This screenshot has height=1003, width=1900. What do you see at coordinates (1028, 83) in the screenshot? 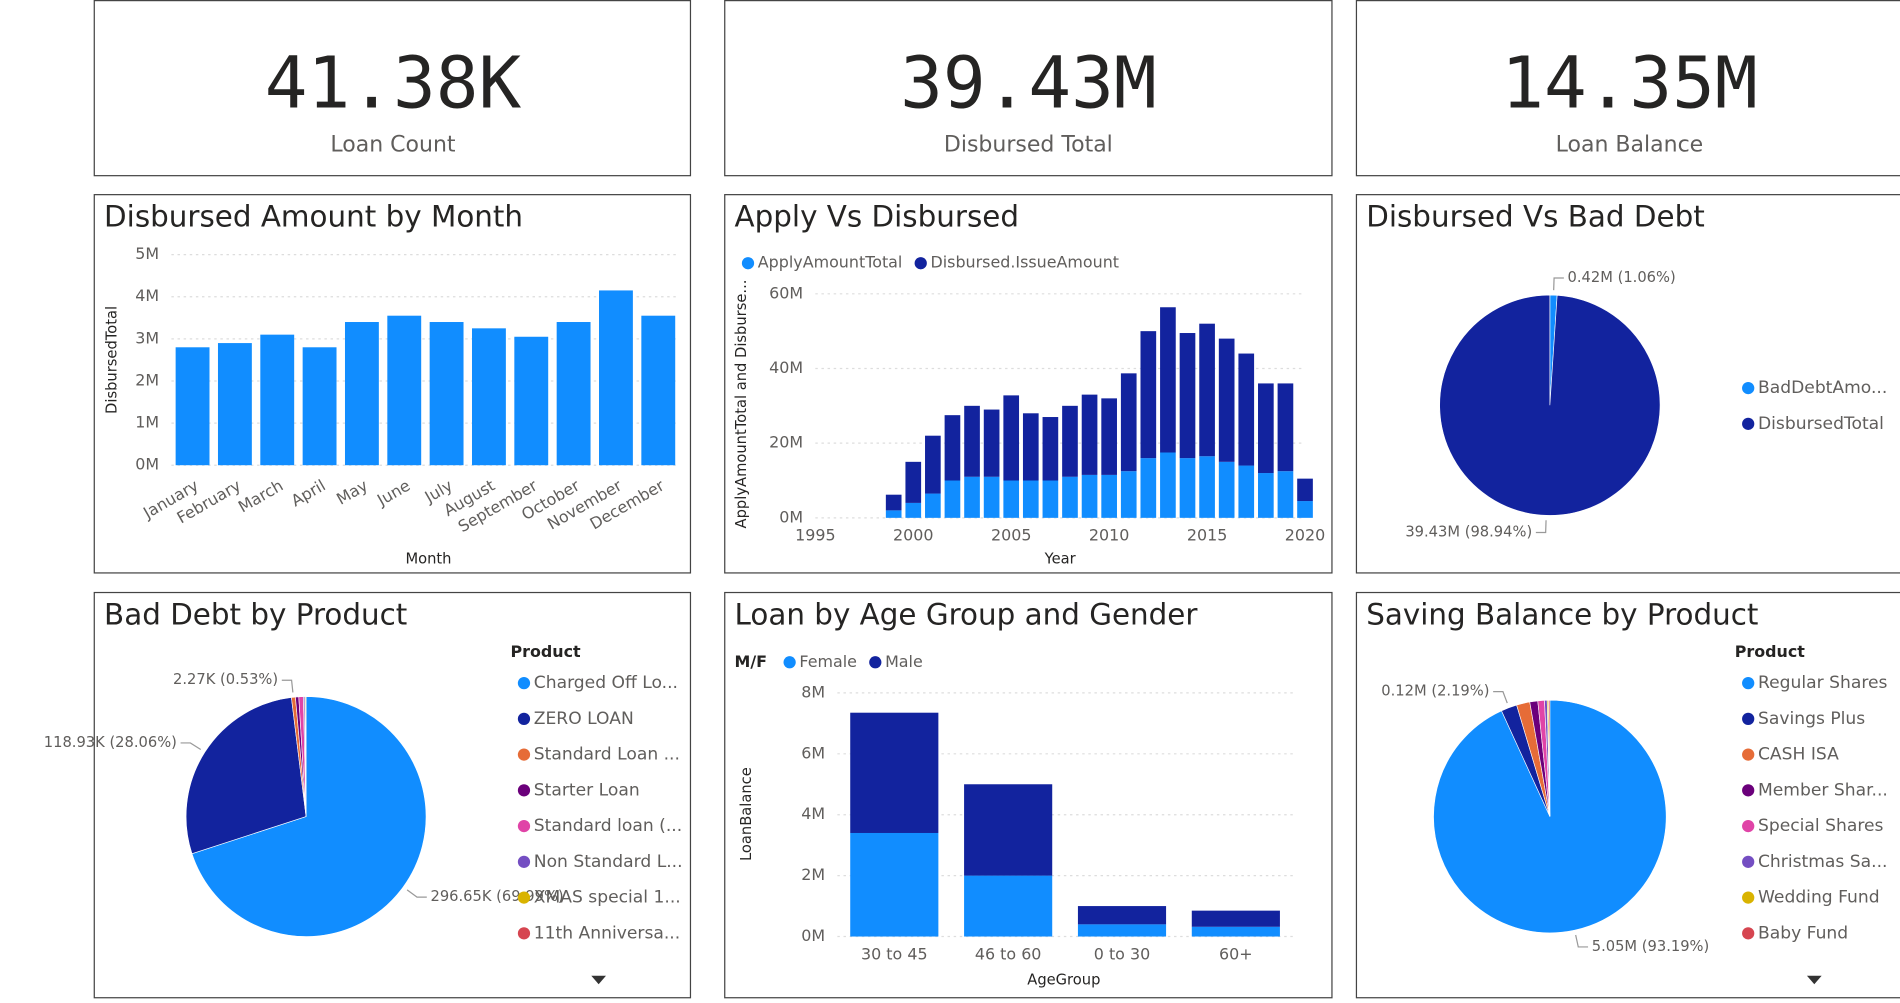
I see `kpi-value: 39.43M` at bounding box center [1028, 83].